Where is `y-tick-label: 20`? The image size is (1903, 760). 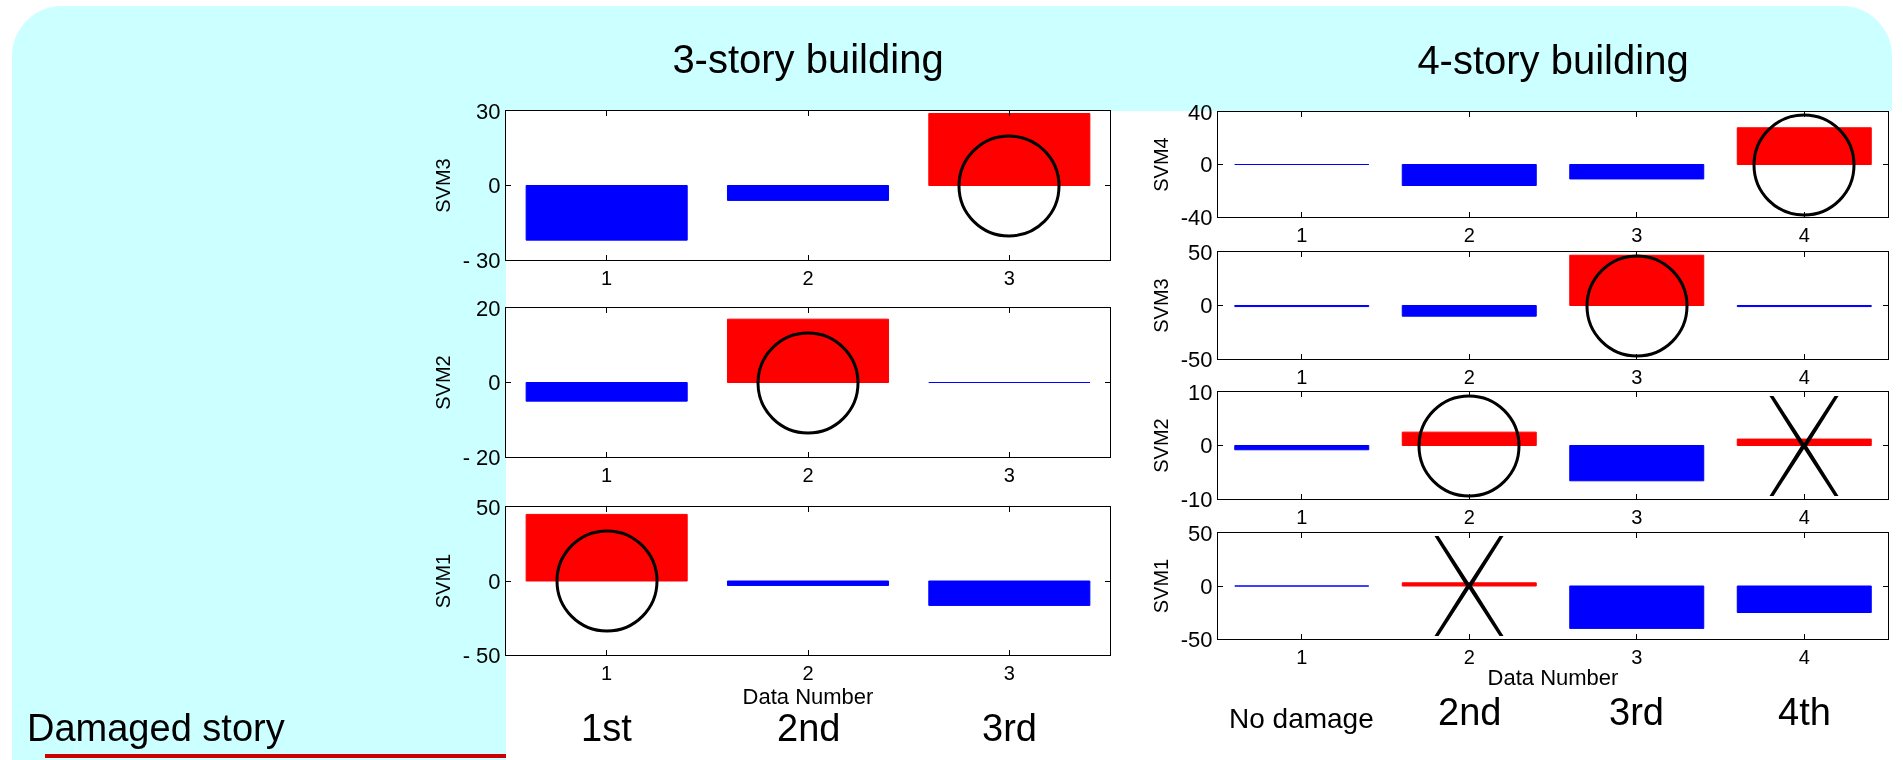 y-tick-label: 20 is located at coordinates (488, 308).